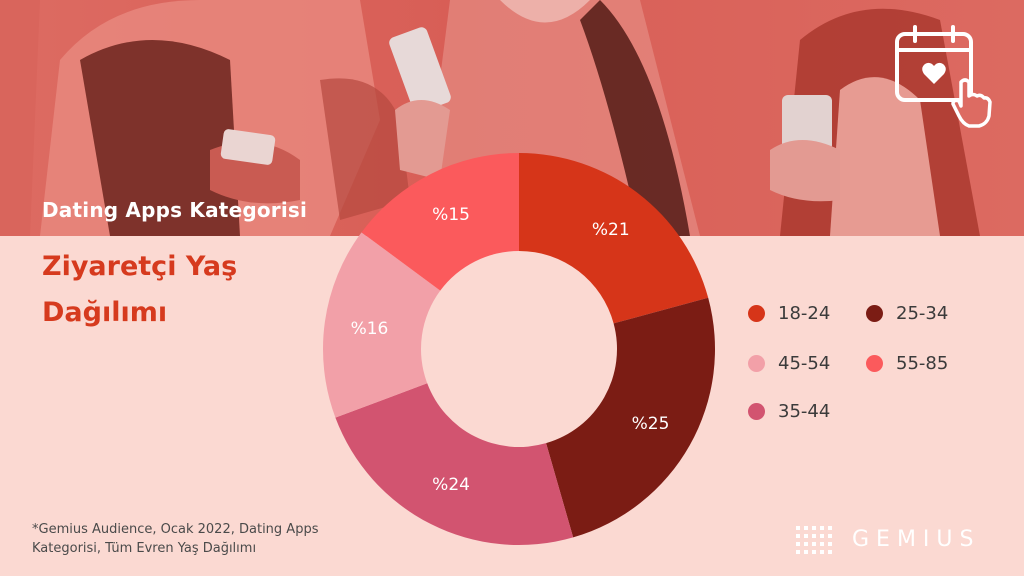 Image resolution: width=1024 pixels, height=576 pixels. What do you see at coordinates (922, 313) in the screenshot?
I see `legend-label: 25-34` at bounding box center [922, 313].